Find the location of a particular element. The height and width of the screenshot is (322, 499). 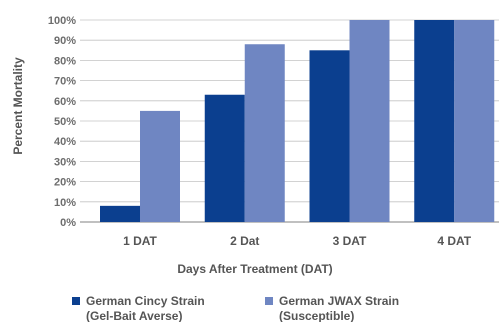

y-tick-label: 20% is located at coordinates (65, 183).